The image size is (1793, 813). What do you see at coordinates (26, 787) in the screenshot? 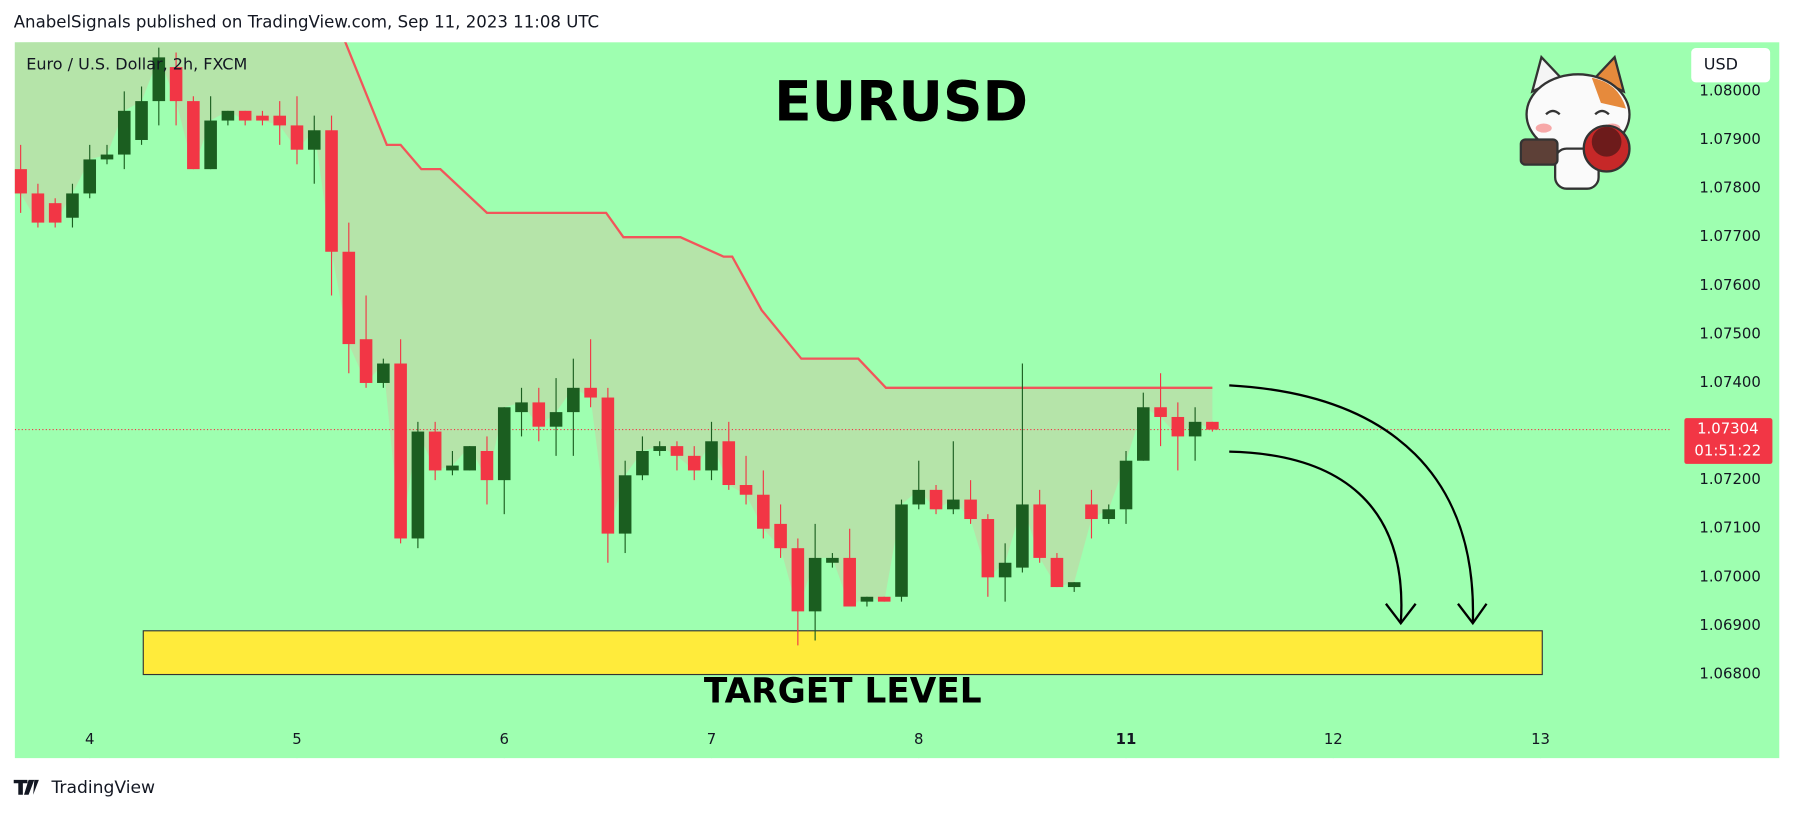
I see `footer-logo` at bounding box center [26, 787].